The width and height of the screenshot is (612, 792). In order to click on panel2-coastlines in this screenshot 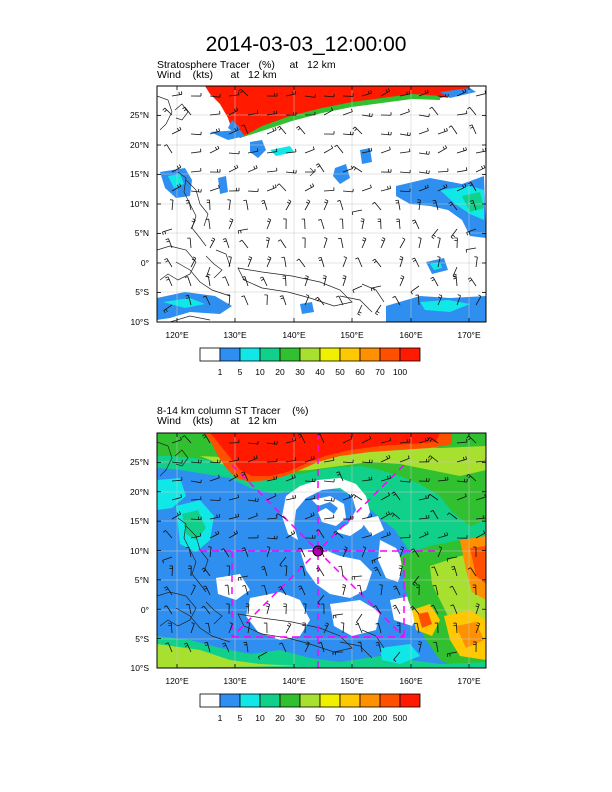, I will do `click(271, 550)`.